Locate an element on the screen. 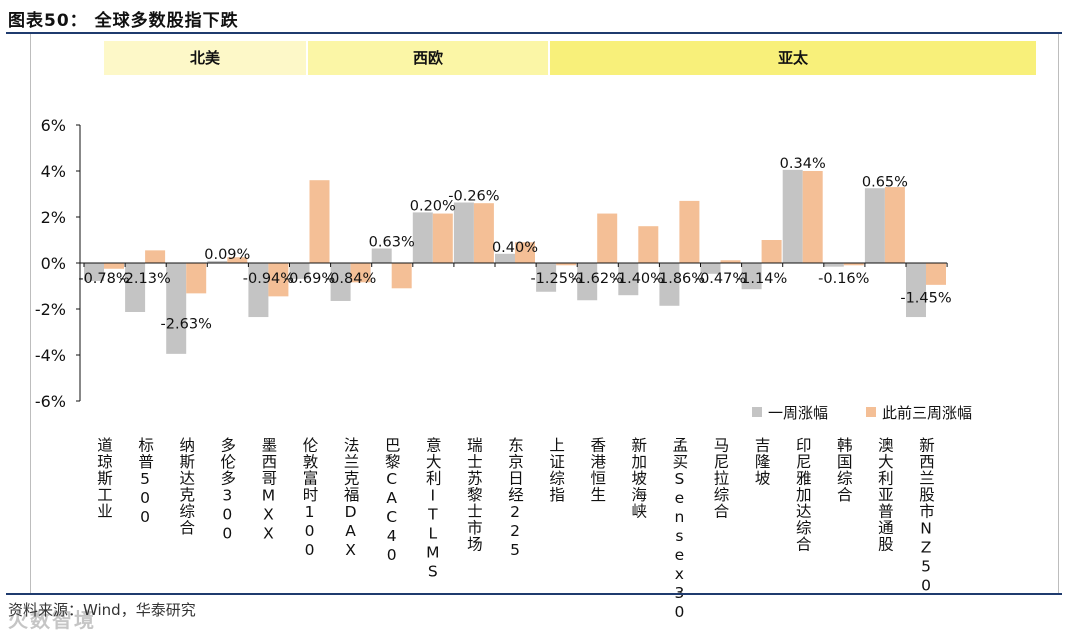  data-label: -1.14% is located at coordinates (761, 279).